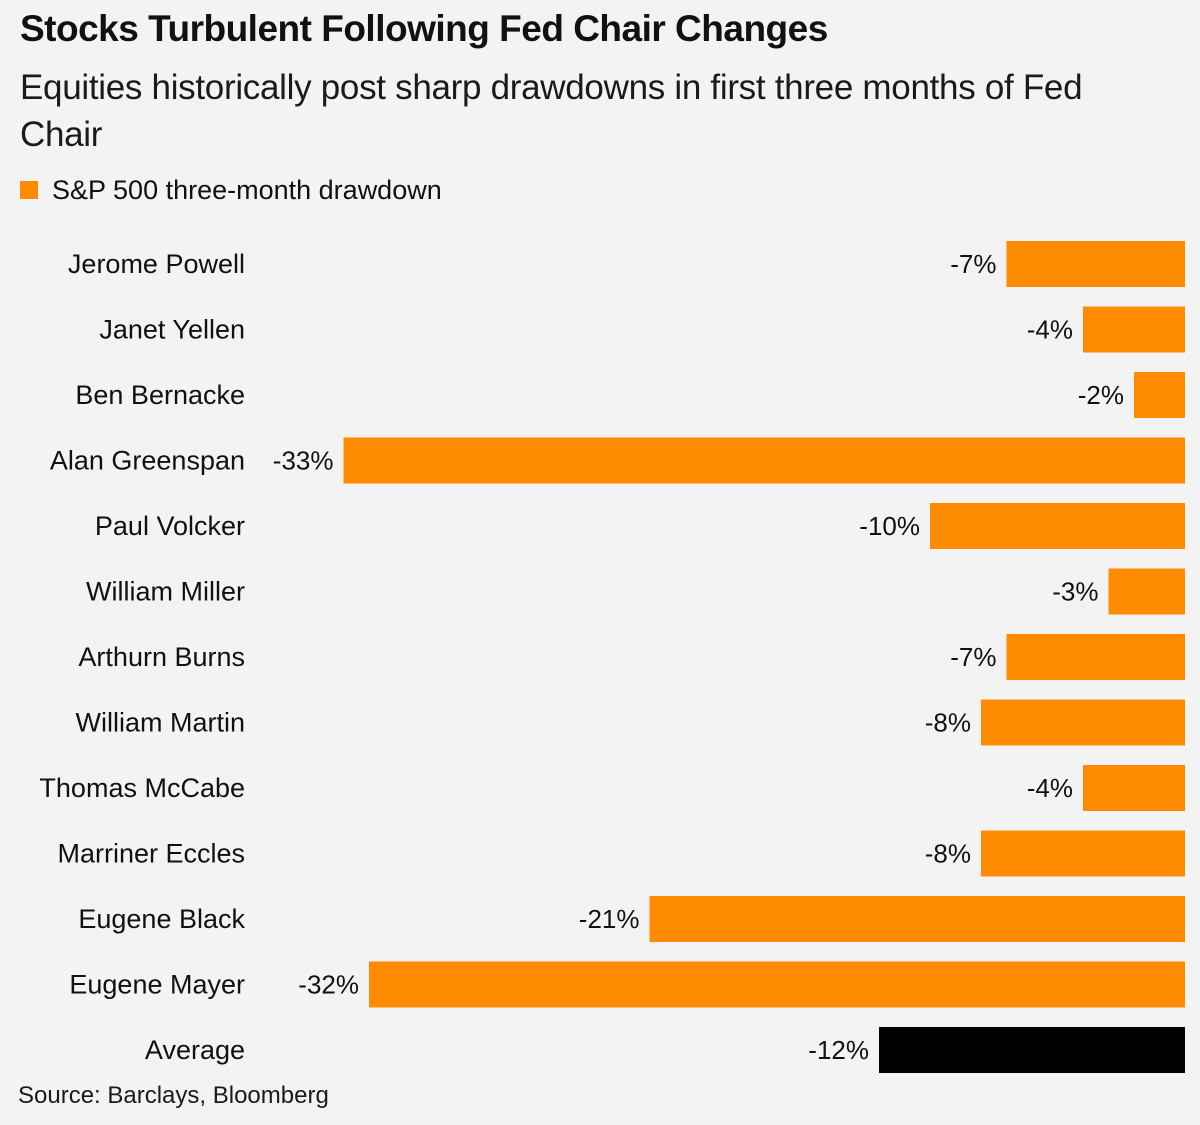  What do you see at coordinates (1032, 1050) in the screenshot?
I see `bar-average` at bounding box center [1032, 1050].